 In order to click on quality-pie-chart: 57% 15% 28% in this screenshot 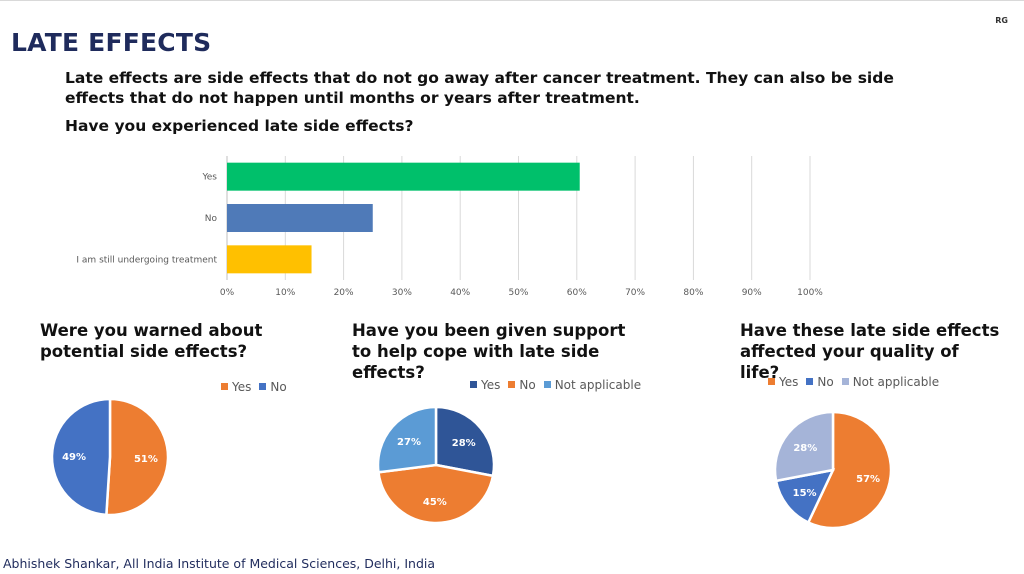, I will do `click(833, 470)`.